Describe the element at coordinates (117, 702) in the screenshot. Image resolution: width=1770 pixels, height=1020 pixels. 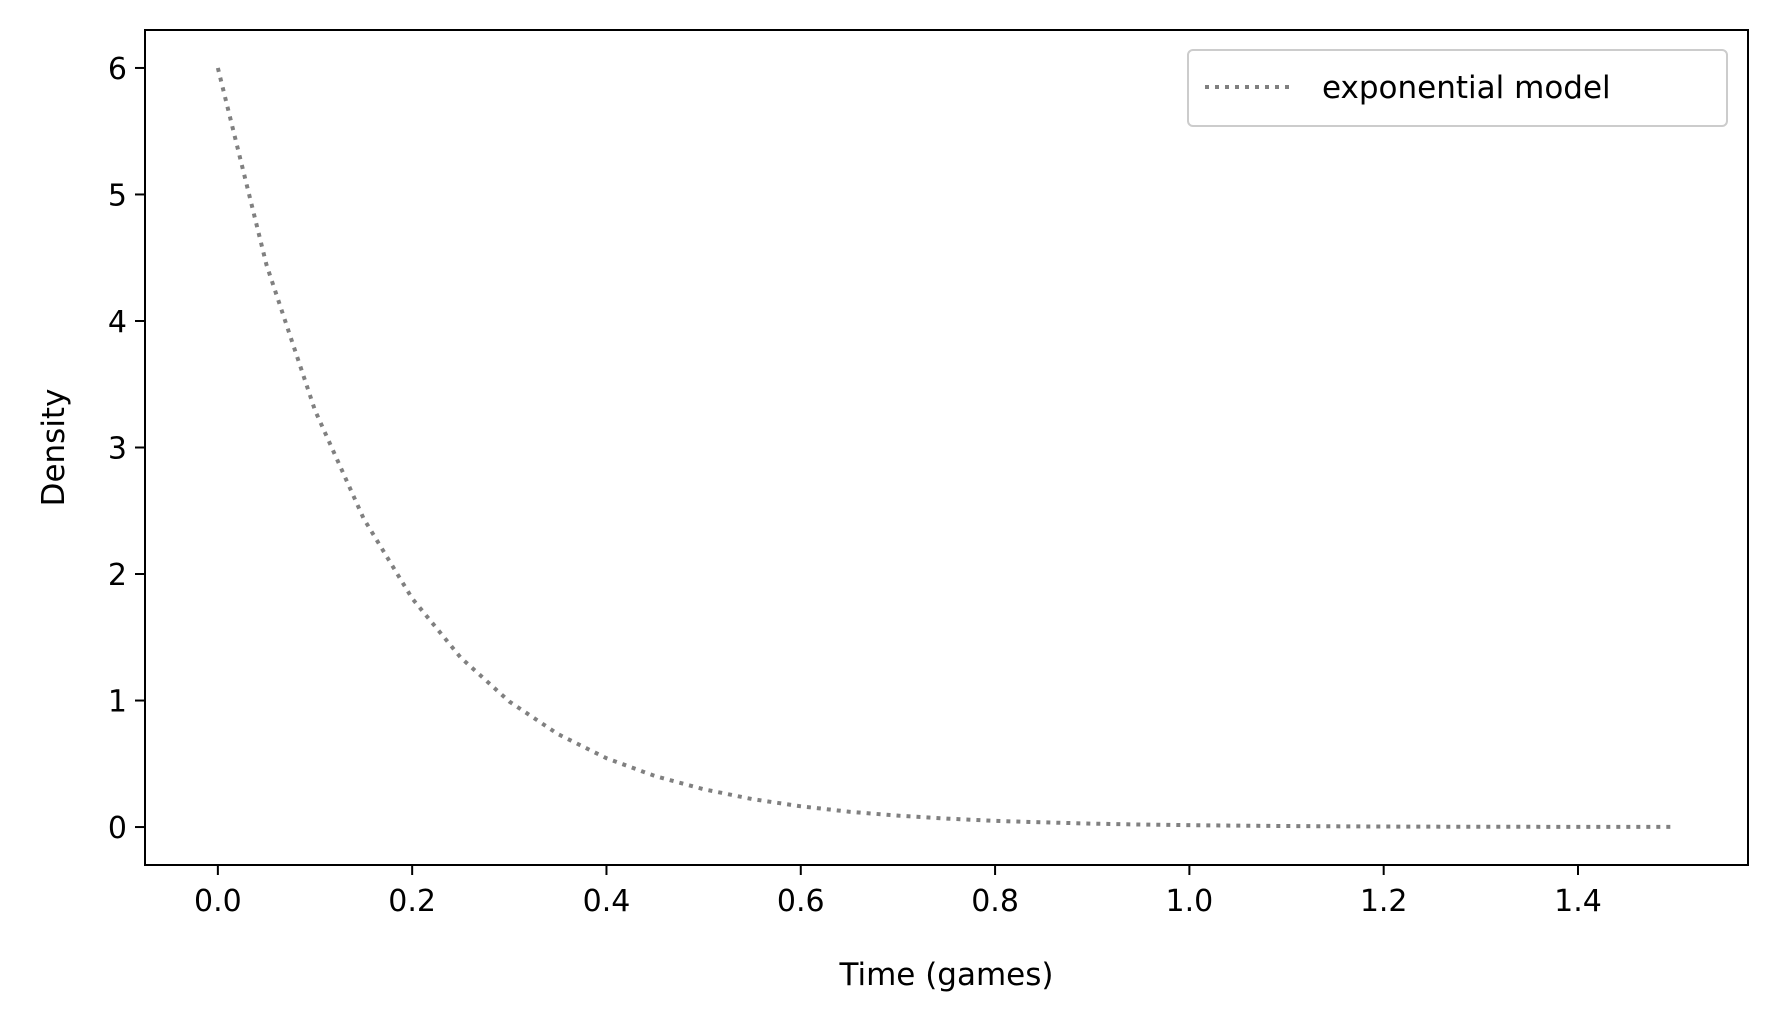
I see `y-tick-label: 1` at that location.